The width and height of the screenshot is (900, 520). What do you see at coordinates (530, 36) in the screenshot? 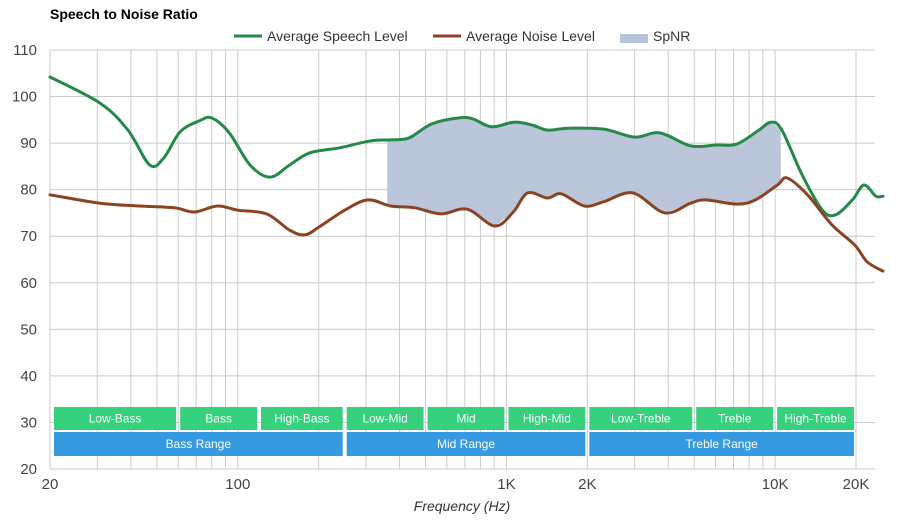
I see `legend-label-noise: Average Noise Level` at bounding box center [530, 36].